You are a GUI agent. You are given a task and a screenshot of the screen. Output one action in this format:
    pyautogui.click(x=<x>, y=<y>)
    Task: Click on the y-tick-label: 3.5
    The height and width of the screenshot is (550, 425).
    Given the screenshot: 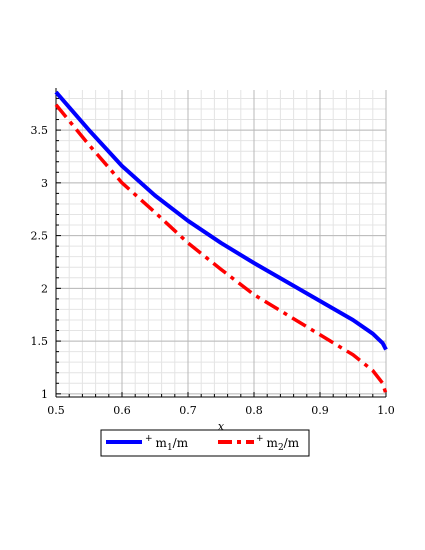 What is the action you would take?
    pyautogui.click(x=40, y=130)
    